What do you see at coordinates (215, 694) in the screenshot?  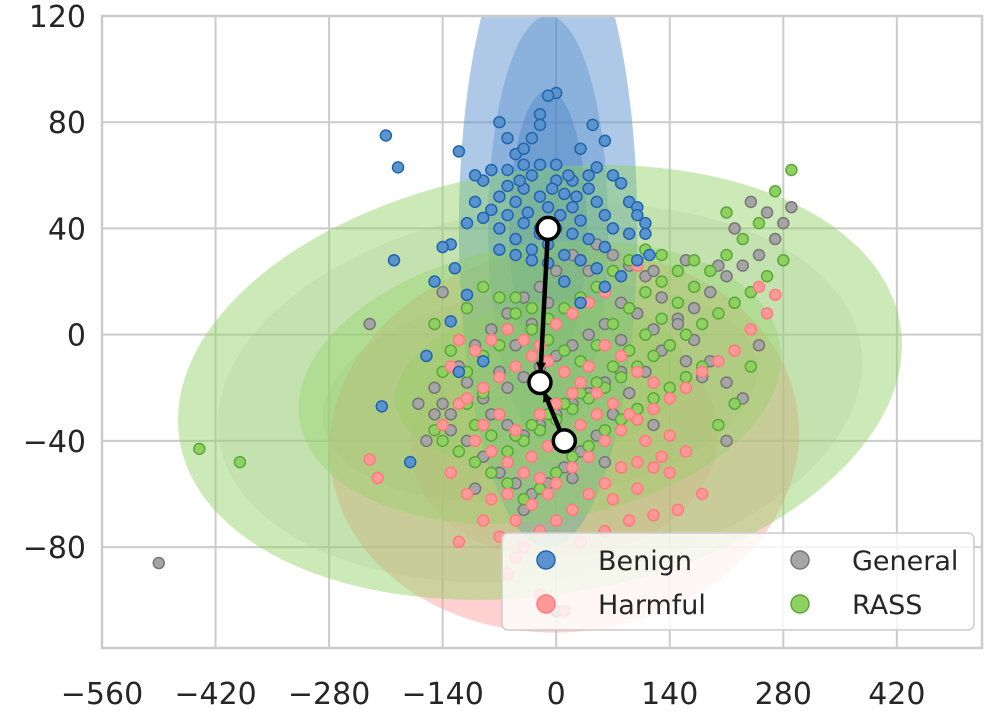 I see `x-tick-label: −420` at bounding box center [215, 694].